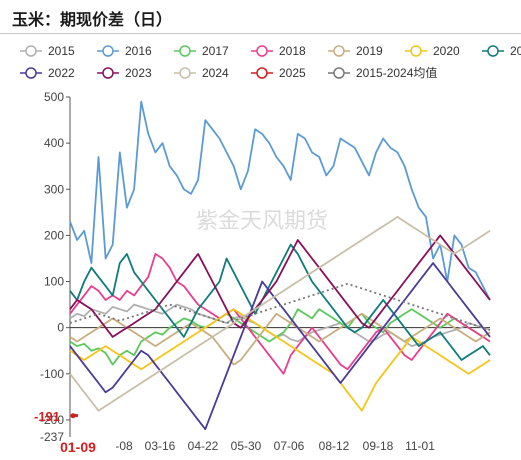 The height and width of the screenshot is (460, 521). What do you see at coordinates (52, 374) in the screenshot?
I see `y-tick-label-100: -100` at bounding box center [52, 374].